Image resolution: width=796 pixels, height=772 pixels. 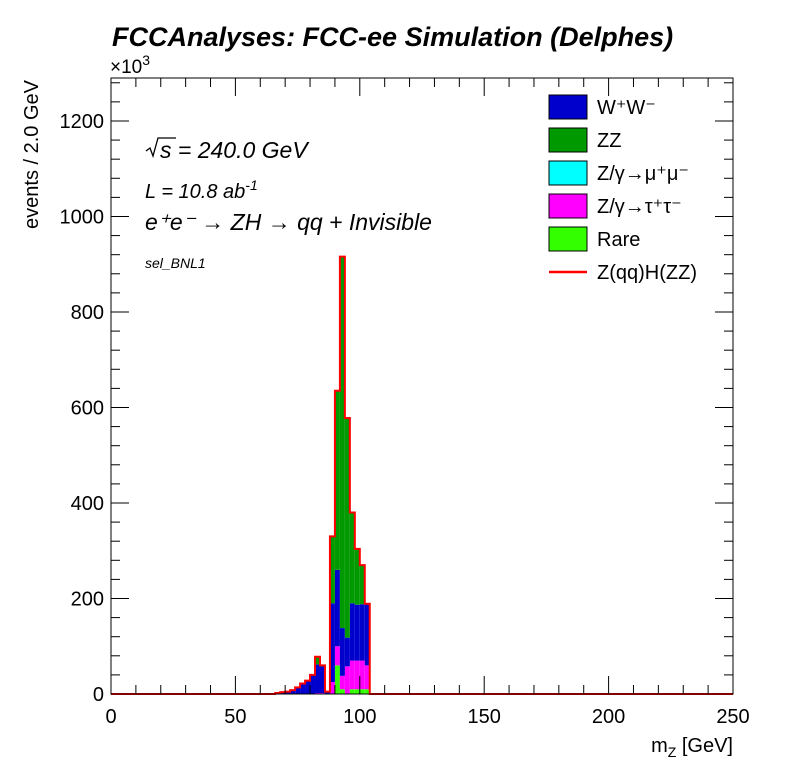 What do you see at coordinates (82, 217) in the screenshot?
I see `y-tick-label: 1000` at bounding box center [82, 217].